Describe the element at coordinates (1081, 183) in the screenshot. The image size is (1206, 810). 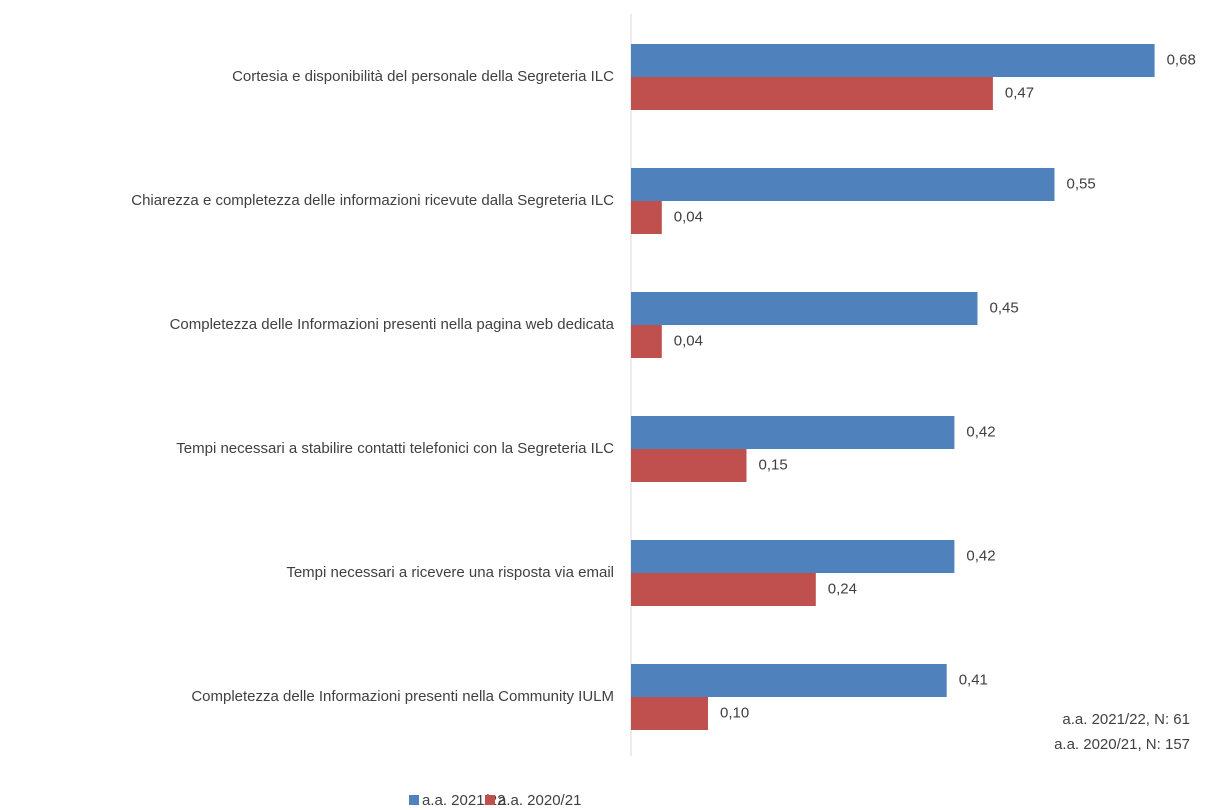
I see `value-label: 0,55` at that location.